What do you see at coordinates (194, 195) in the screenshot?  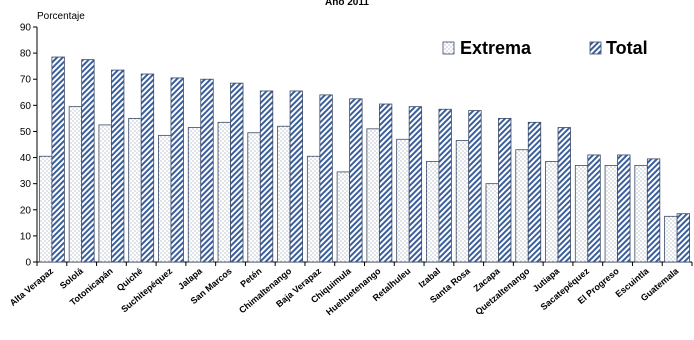 I see `bar-extrema-jalapa` at bounding box center [194, 195].